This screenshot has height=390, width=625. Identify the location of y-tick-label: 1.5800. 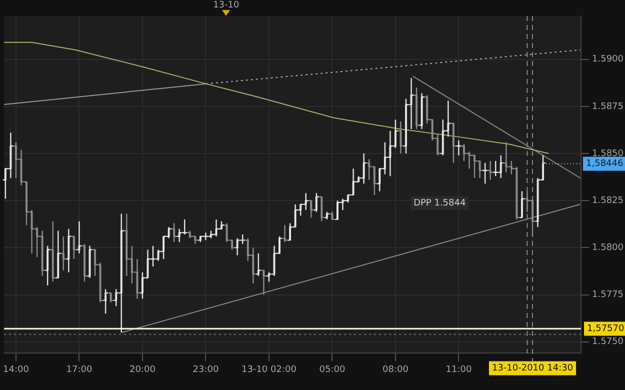
(608, 248).